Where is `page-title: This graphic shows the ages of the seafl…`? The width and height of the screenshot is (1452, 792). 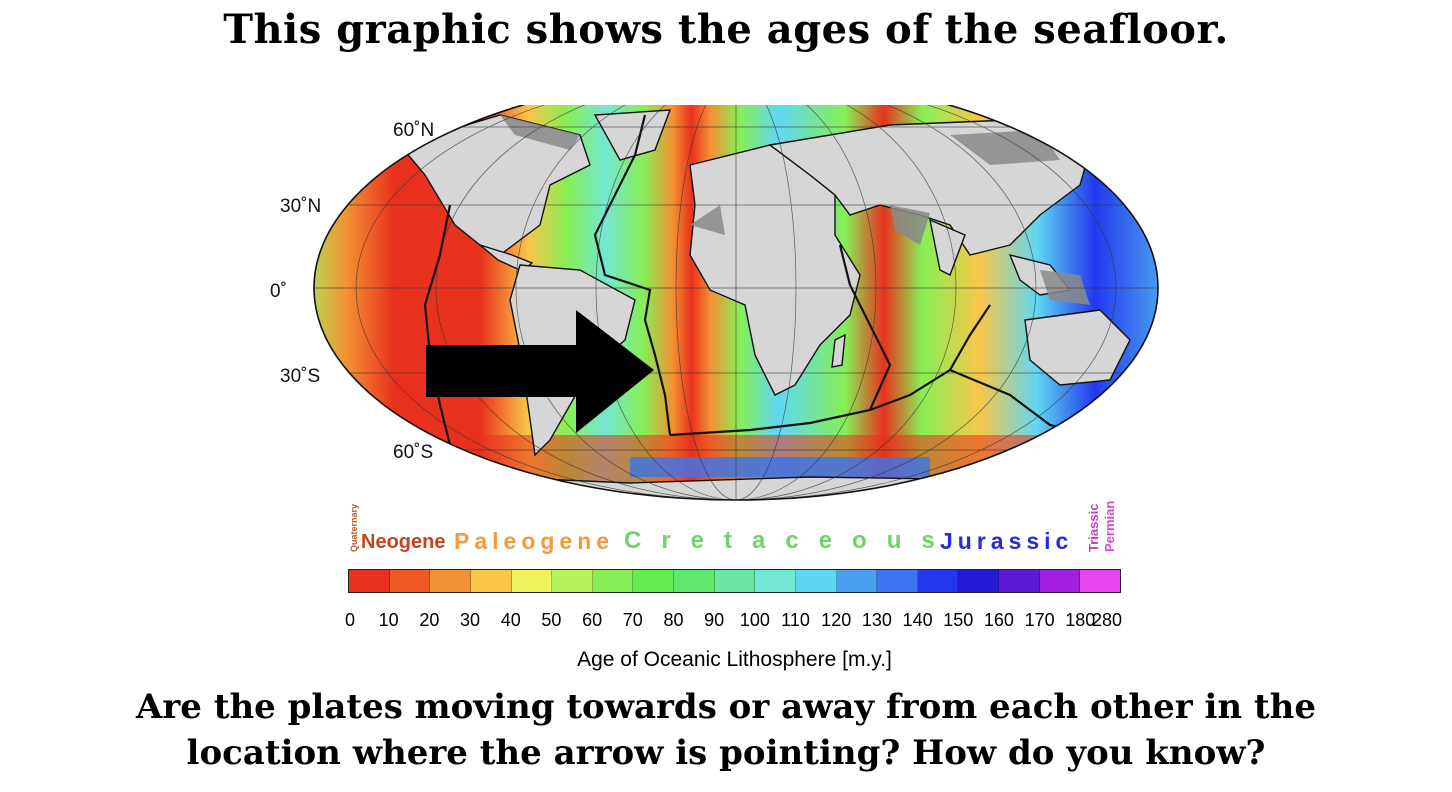 page-title: This graphic shows the ages of the seafl… is located at coordinates (726, 29).